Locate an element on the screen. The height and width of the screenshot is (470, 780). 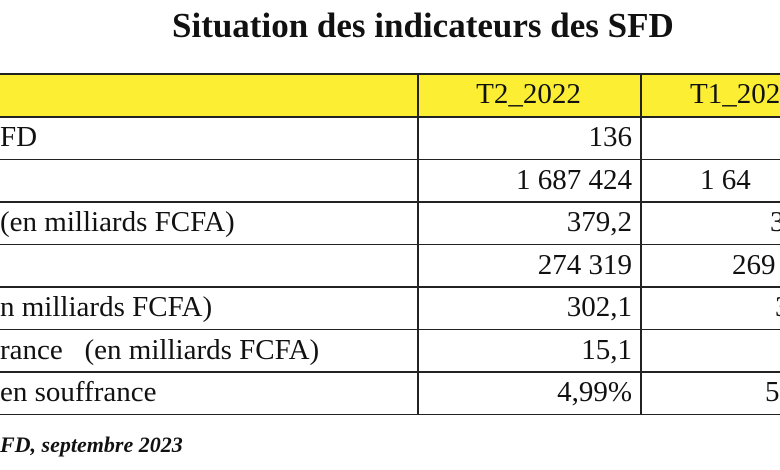
title: Situation des indicateurs des SFD is located at coordinates (423, 25).